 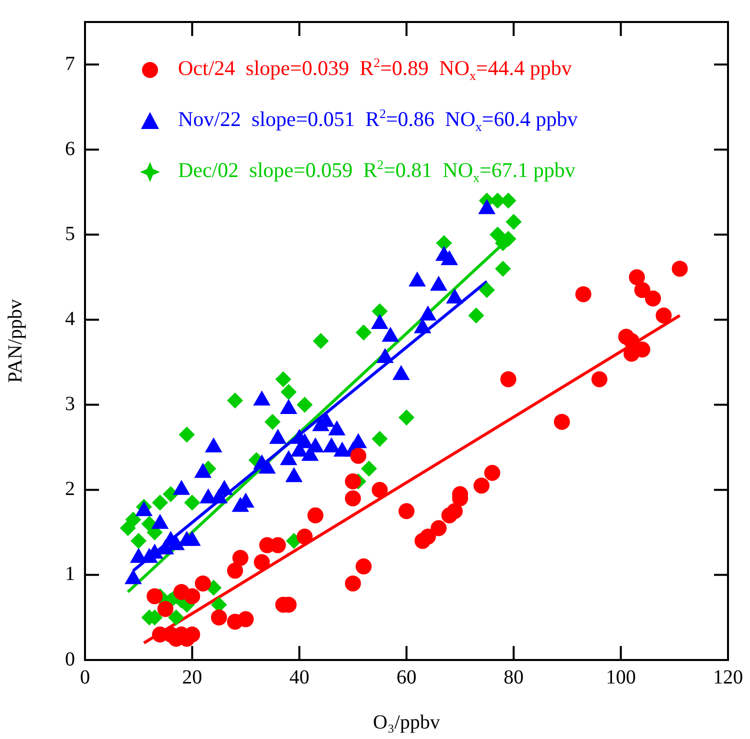 I want to click on y-tick-label: 7, so click(x=70, y=63).